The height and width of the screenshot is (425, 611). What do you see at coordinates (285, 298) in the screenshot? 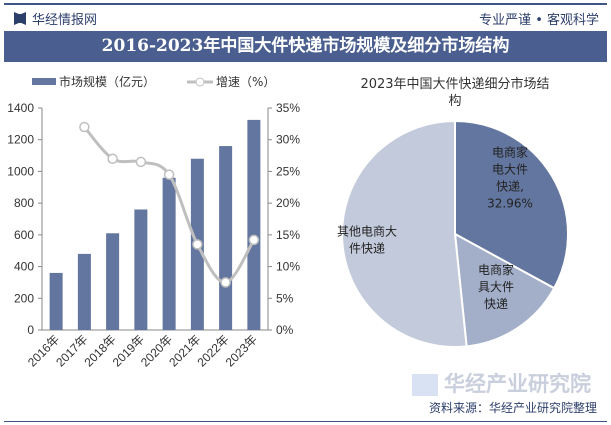
I see `right-tick-label: 5%` at bounding box center [285, 298].